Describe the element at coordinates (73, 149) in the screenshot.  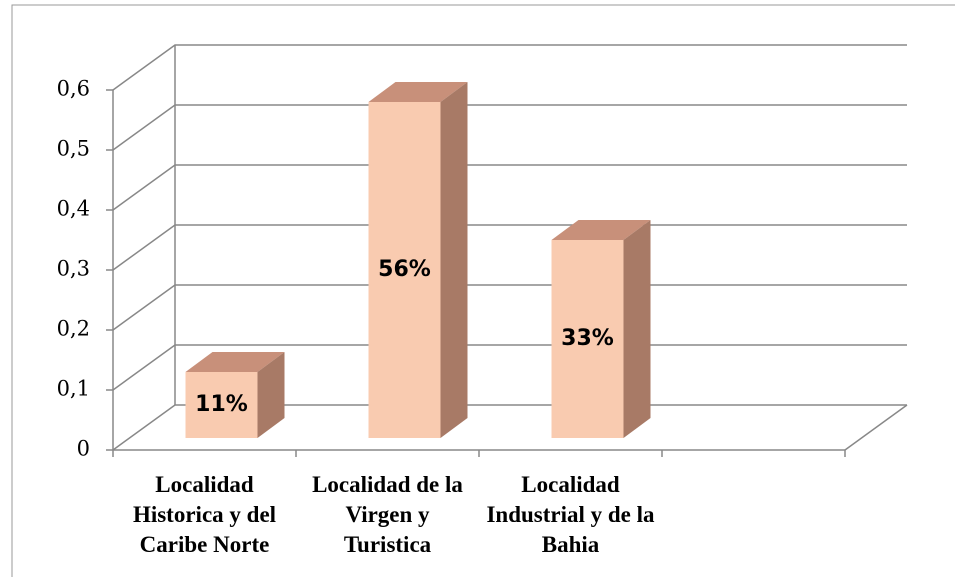
I see `y-tick-label: 0,5` at that location.